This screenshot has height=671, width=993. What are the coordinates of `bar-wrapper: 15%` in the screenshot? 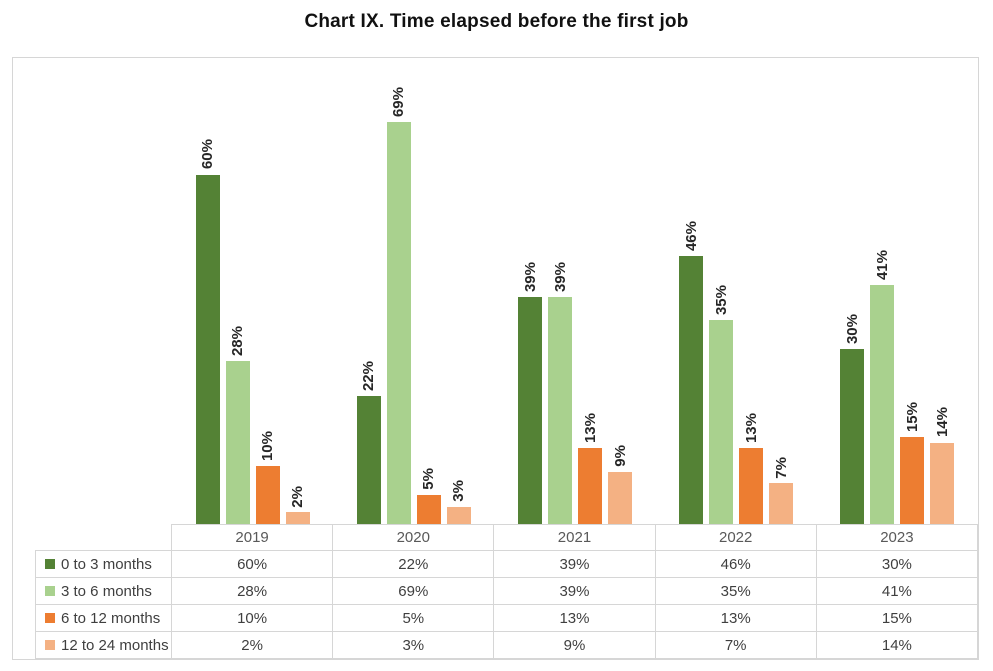 It's located at (912, 291).